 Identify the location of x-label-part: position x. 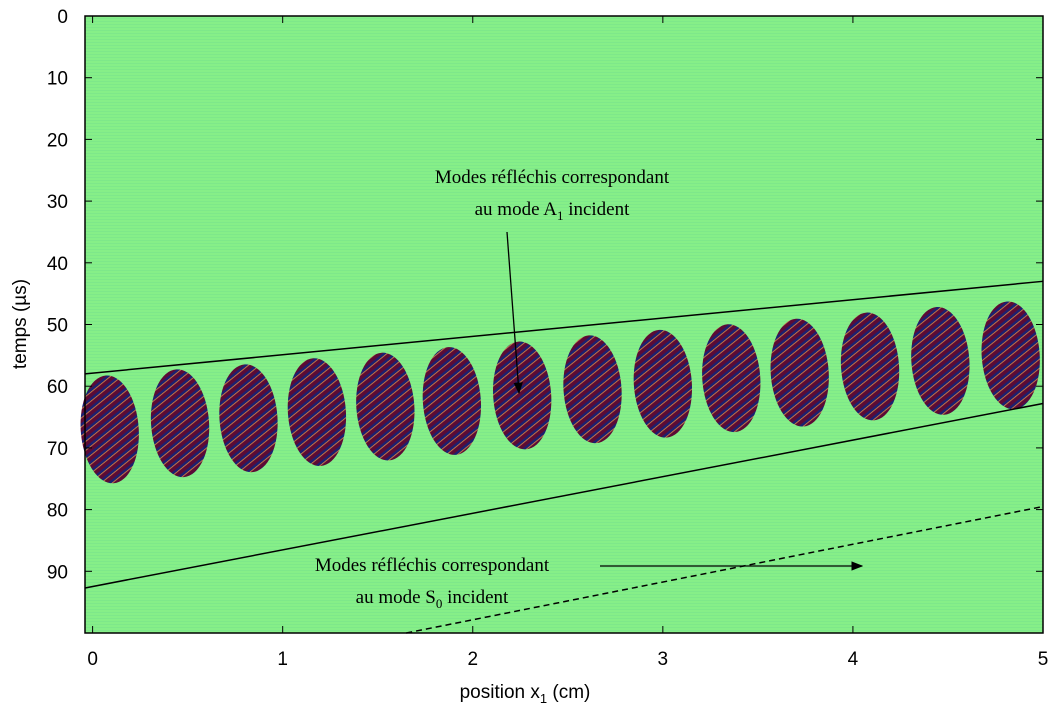
(500, 692).